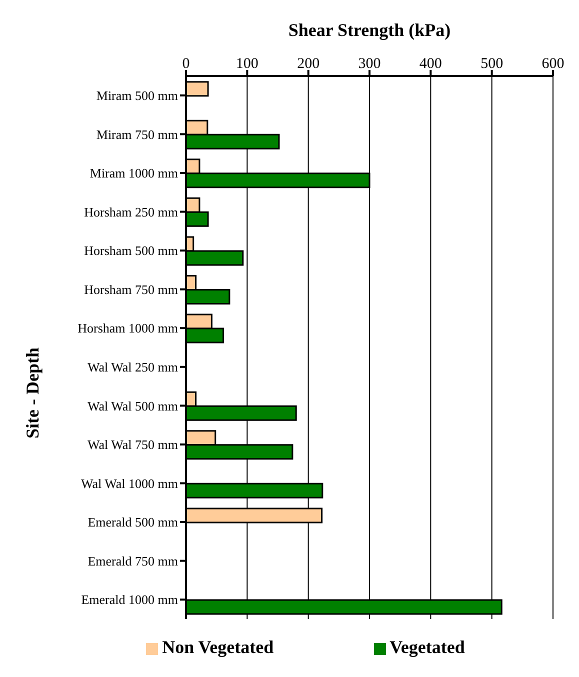 The height and width of the screenshot is (677, 579). I want to click on y-tick-label: Horsham 250 mm, so click(131, 212).